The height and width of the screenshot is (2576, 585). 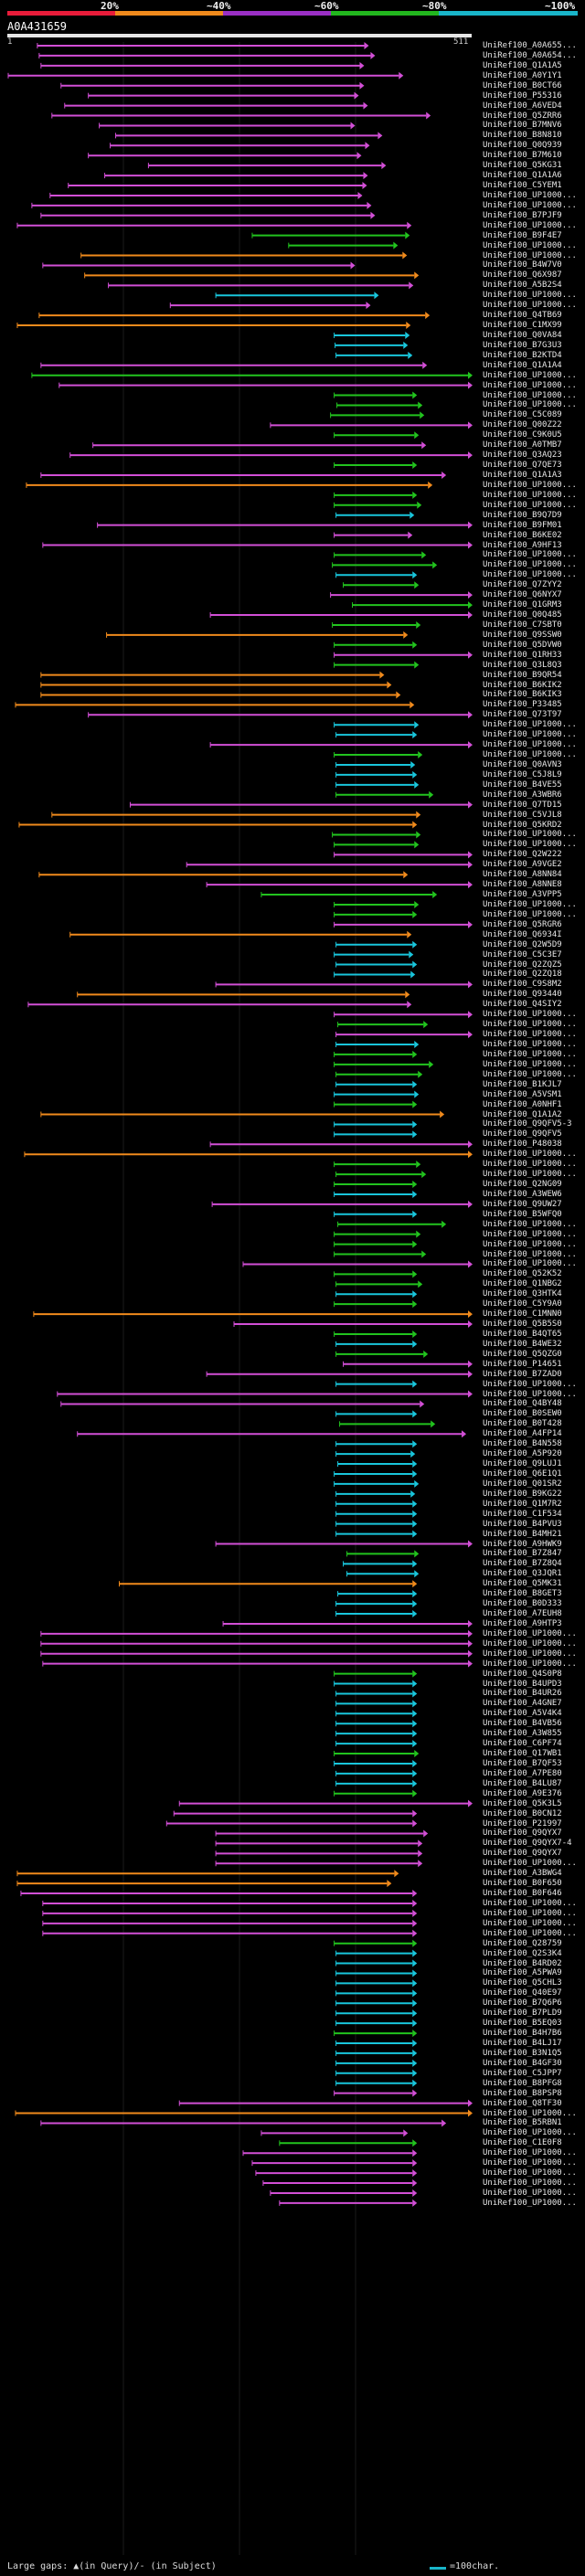 I want to click on hit-label: UniRef100_B4UPD3, so click(x=522, y=1684).